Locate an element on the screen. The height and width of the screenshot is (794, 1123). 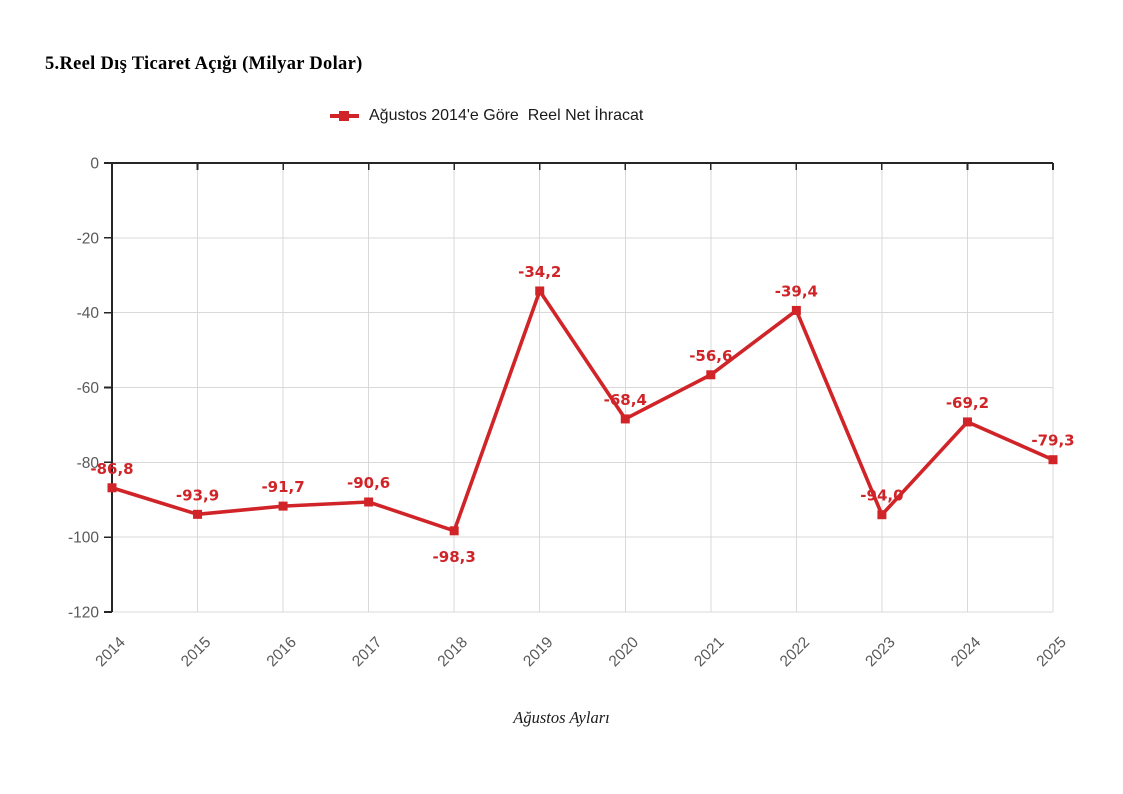
legend: Ağustos 2014'e Göre Reel Net İhracat is located at coordinates (486, 116).